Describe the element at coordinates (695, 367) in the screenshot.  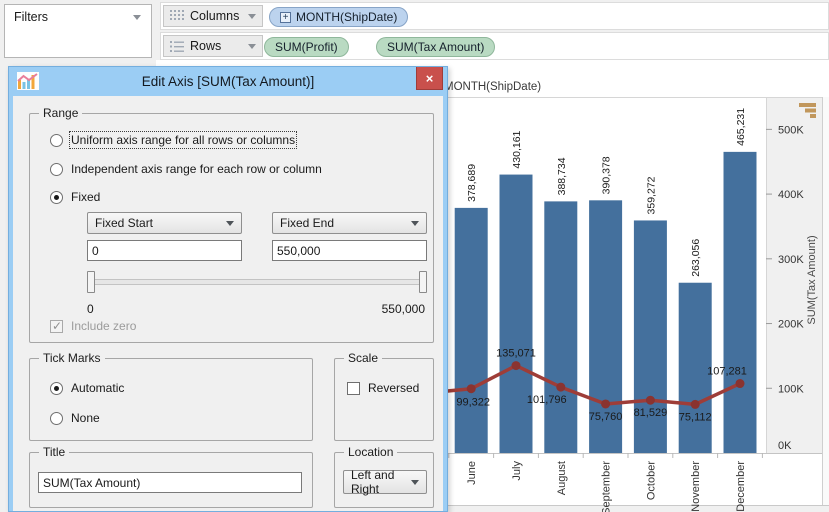
I see `bar-november` at that location.